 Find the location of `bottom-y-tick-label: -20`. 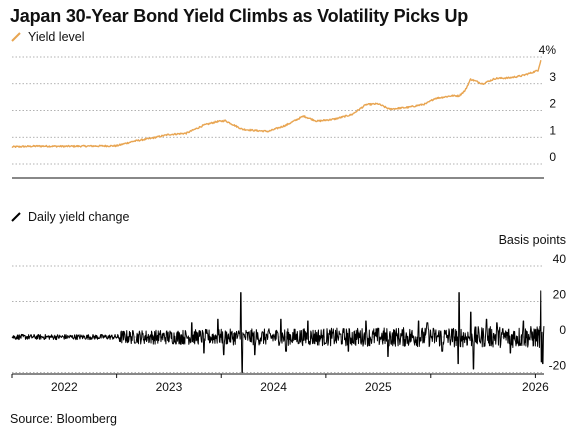

bottom-y-tick-label: -20 is located at coordinates (558, 366).